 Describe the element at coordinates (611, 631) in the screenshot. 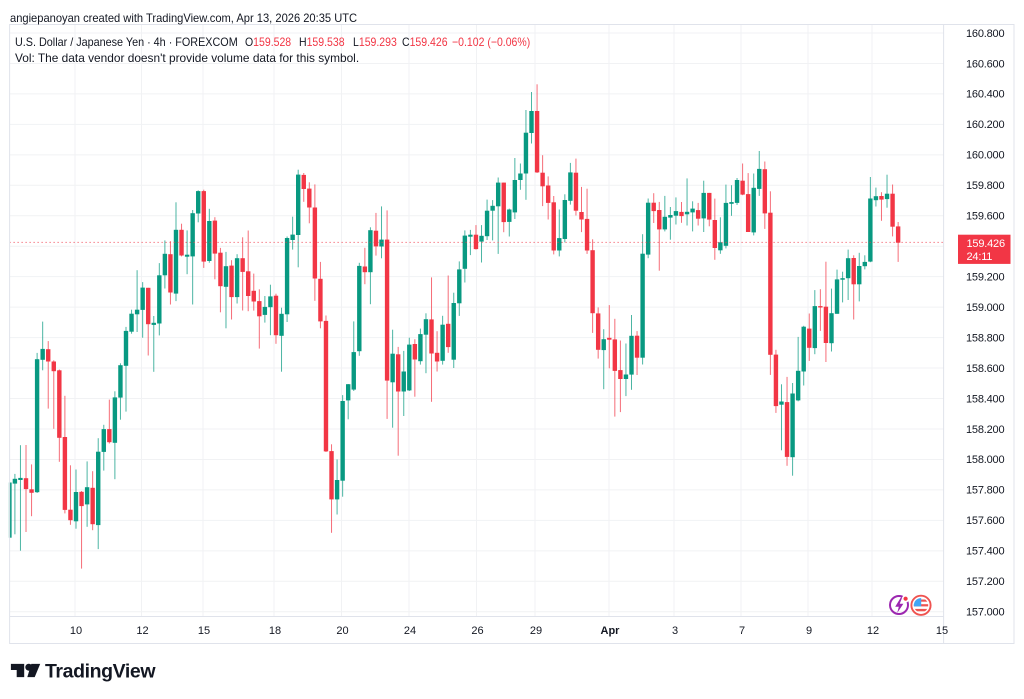

I see `svg-text: Apr` at that location.